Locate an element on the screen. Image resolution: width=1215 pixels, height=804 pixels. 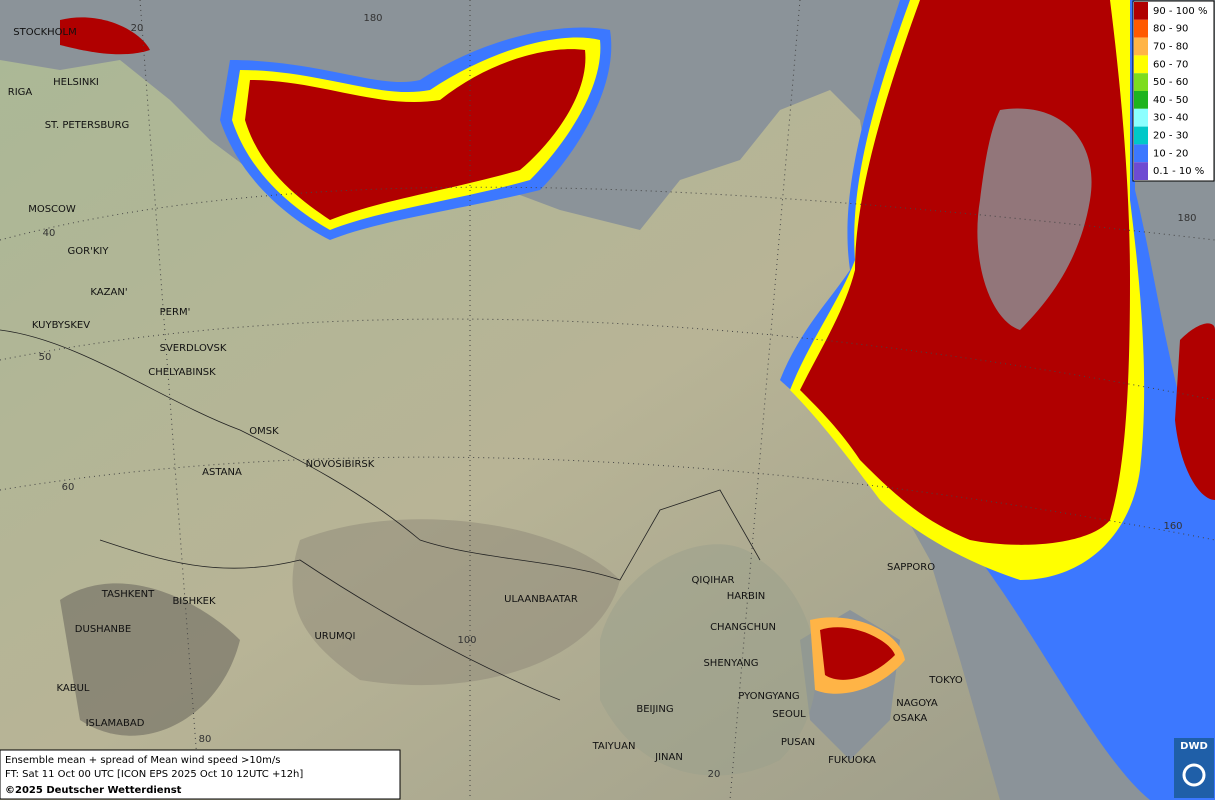
city-label: QIQIHAR is located at coordinates (713, 580).